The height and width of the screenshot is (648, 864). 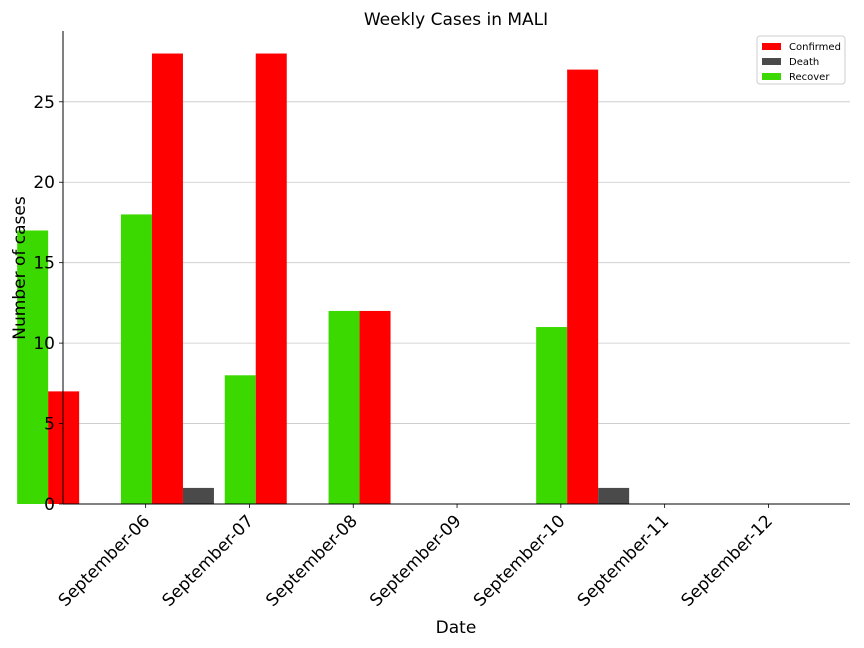 I want to click on y-tick-label: 5, so click(x=49, y=425).